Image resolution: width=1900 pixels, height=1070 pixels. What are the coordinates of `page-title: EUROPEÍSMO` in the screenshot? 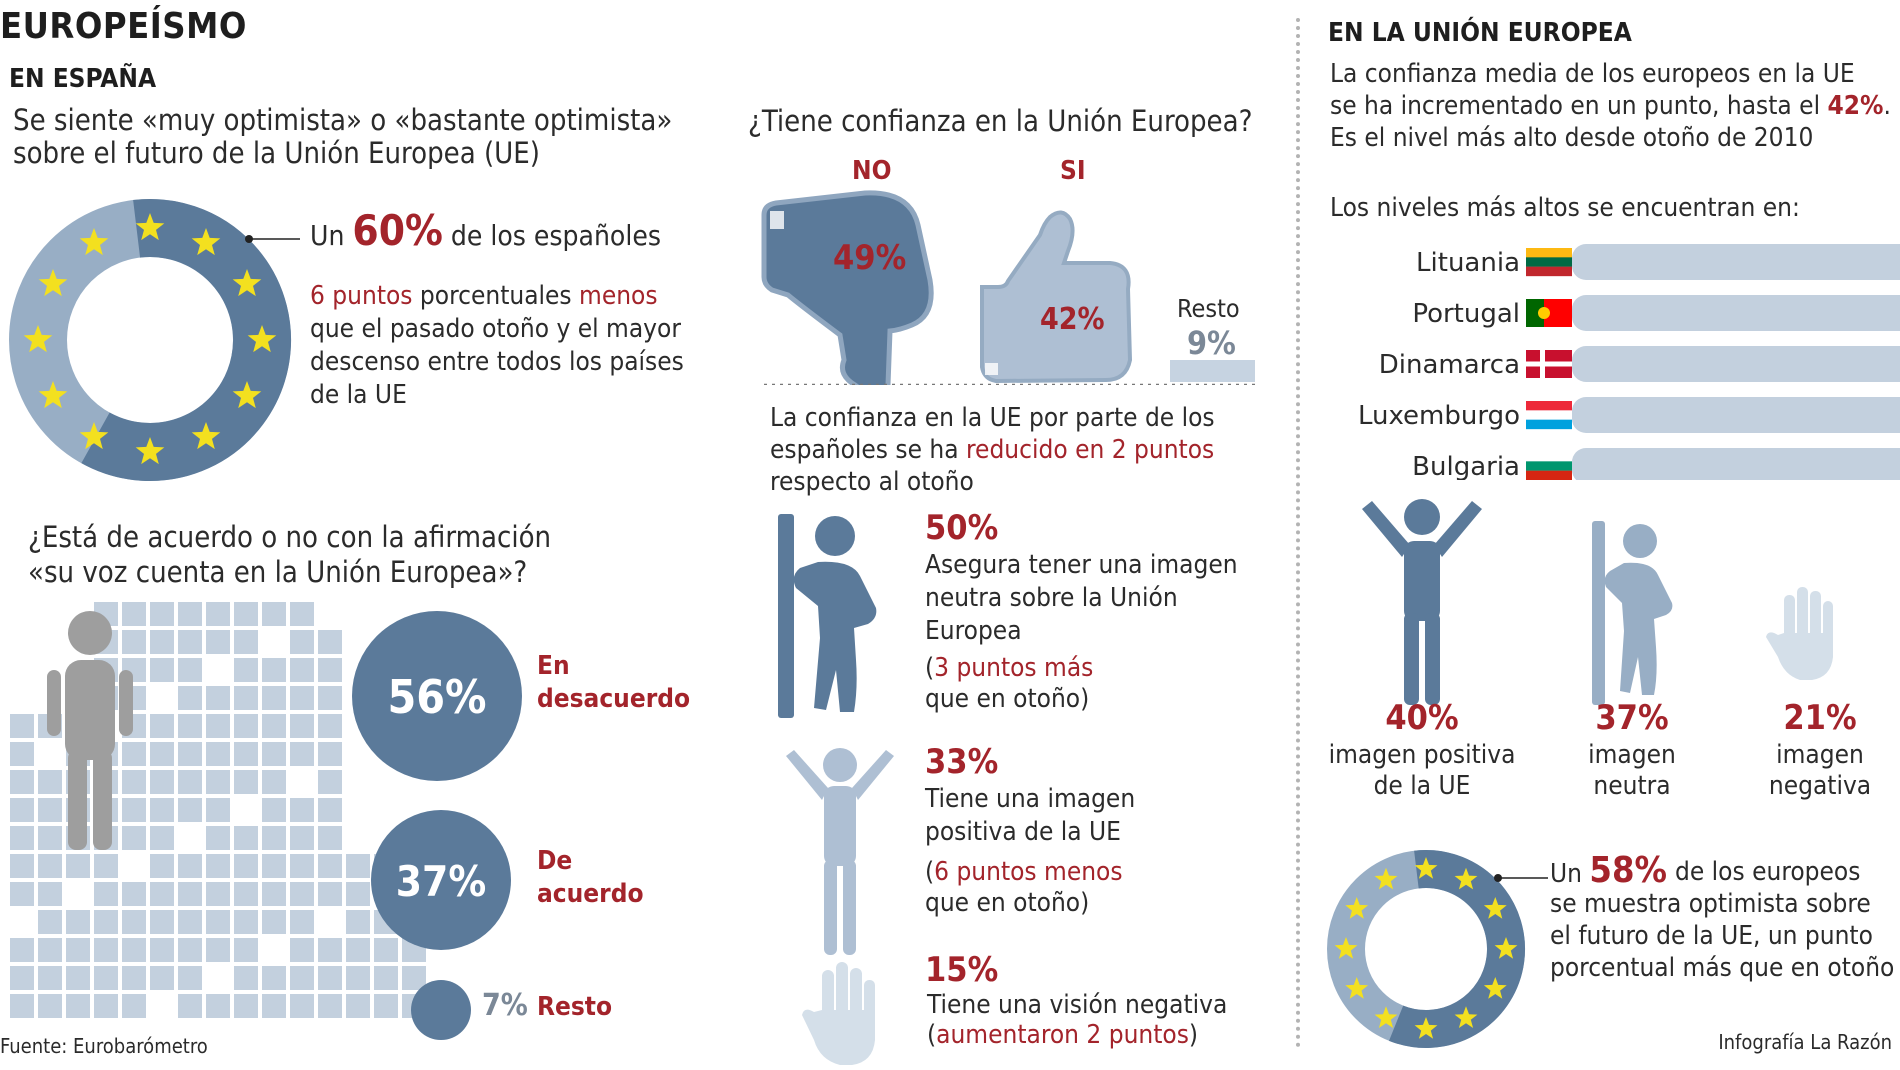 It's located at (123, 26).